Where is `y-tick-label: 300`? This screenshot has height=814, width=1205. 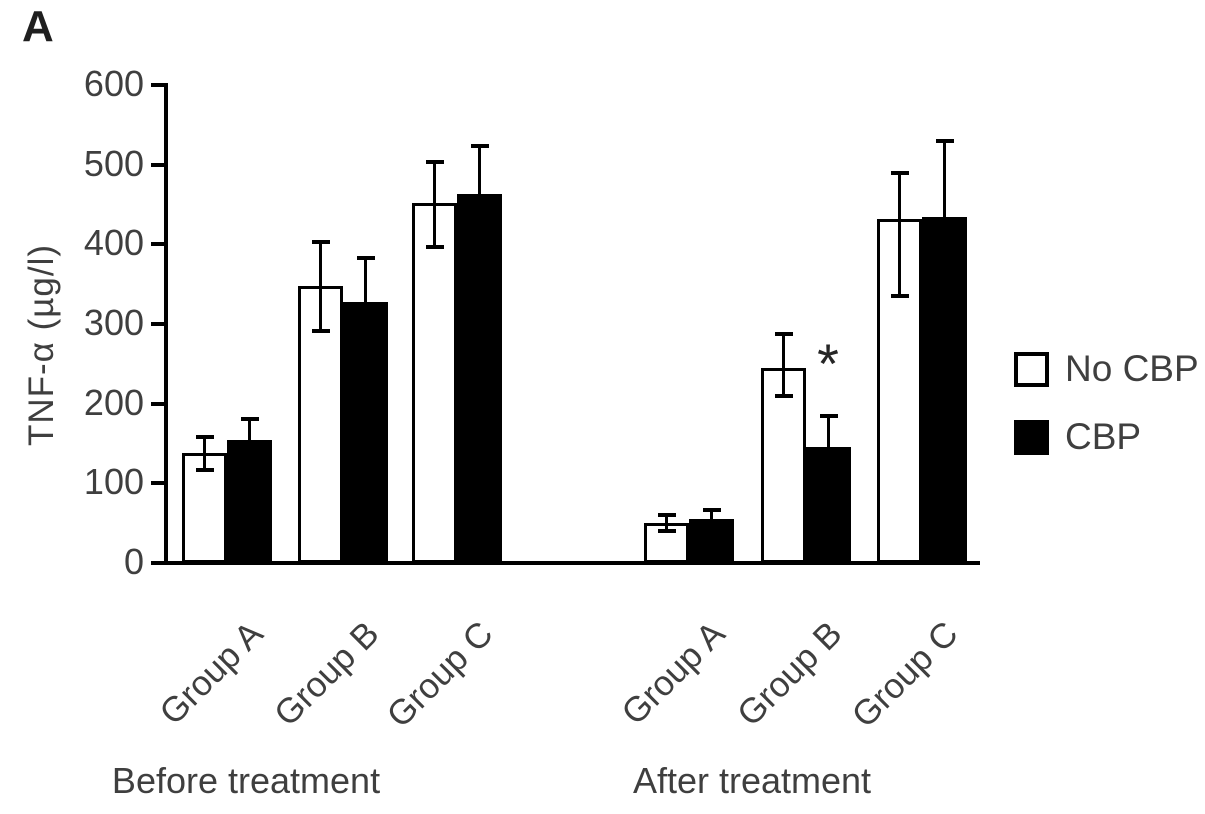 y-tick-label: 300 is located at coordinates (113, 322).